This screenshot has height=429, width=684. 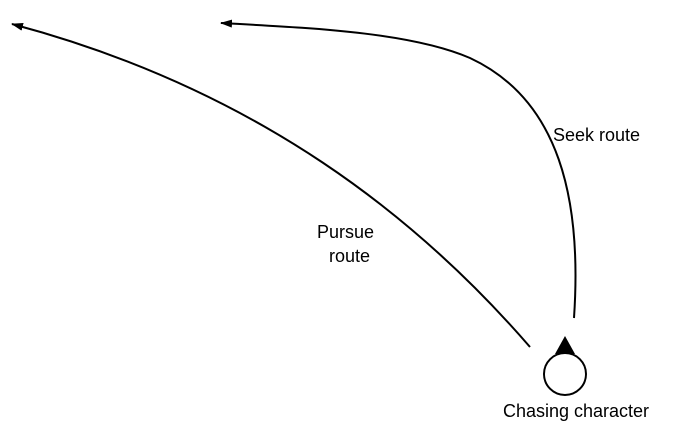 What do you see at coordinates (576, 411) in the screenshot?
I see `chasing-character-label: Chasing character` at bounding box center [576, 411].